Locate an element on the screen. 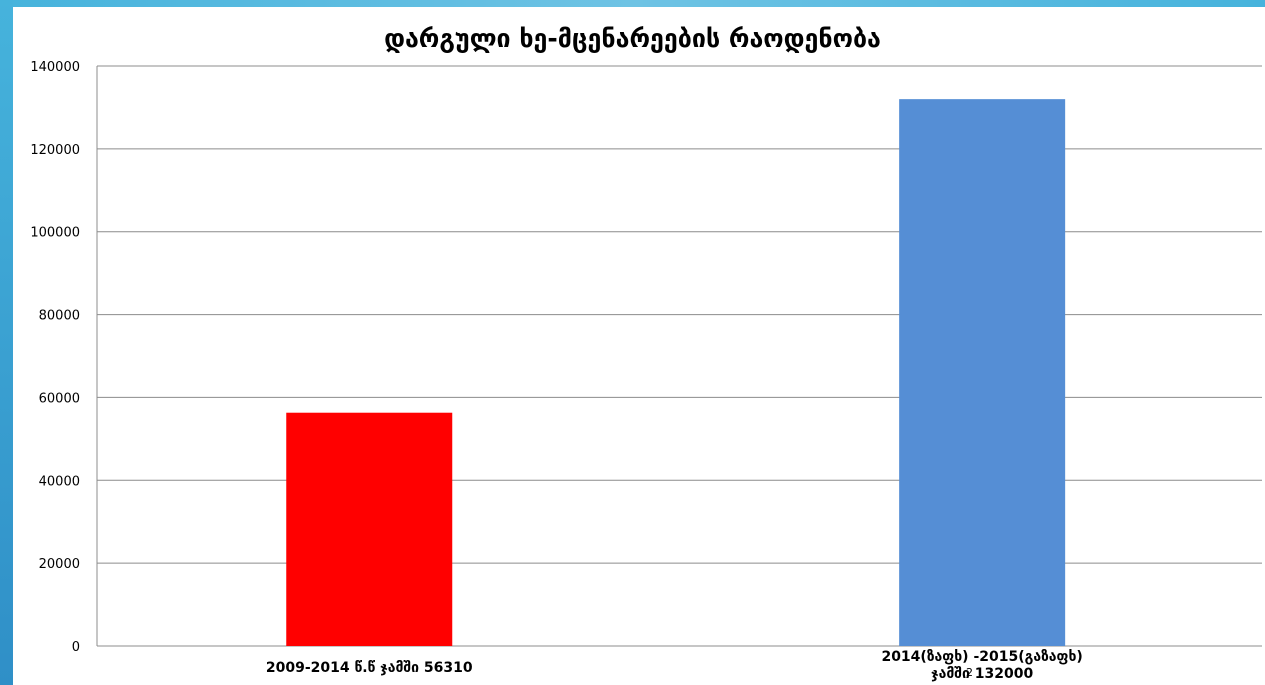  y-tick-label: 100000 is located at coordinates (55, 233).